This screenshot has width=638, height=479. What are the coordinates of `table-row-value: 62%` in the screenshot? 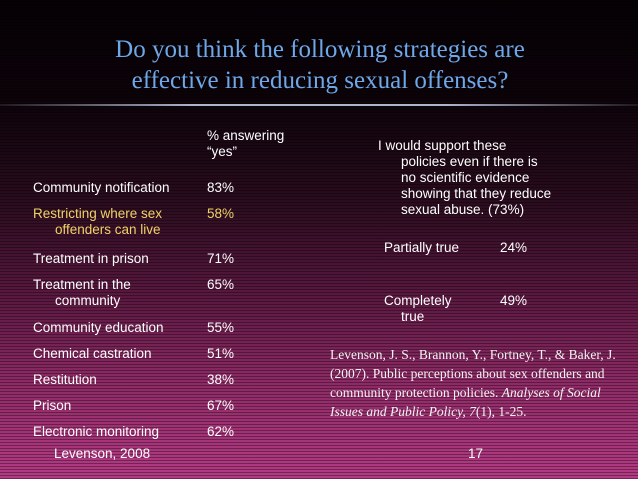 It's located at (221, 431).